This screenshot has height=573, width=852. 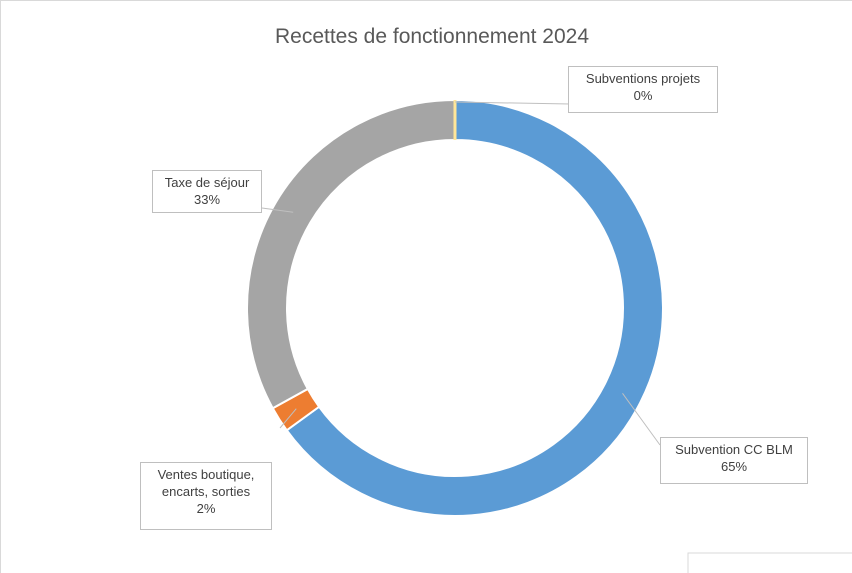 I want to click on data-label: Taxe de séjour 33%, so click(x=207, y=191).